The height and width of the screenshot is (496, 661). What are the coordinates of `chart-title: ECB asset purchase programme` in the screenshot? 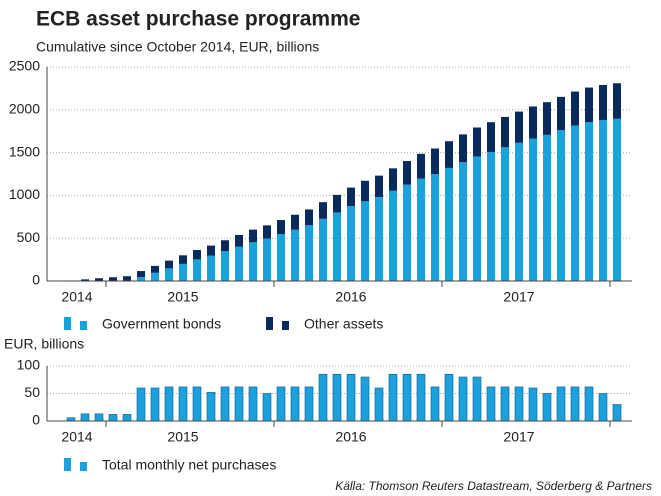 It's located at (198, 19).